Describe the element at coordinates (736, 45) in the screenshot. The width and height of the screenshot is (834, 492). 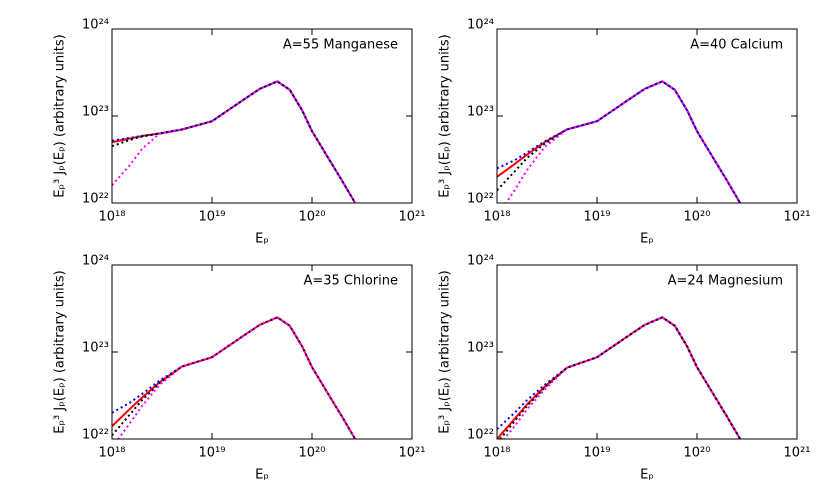
I see `annotation: A=40 Calcium` at that location.